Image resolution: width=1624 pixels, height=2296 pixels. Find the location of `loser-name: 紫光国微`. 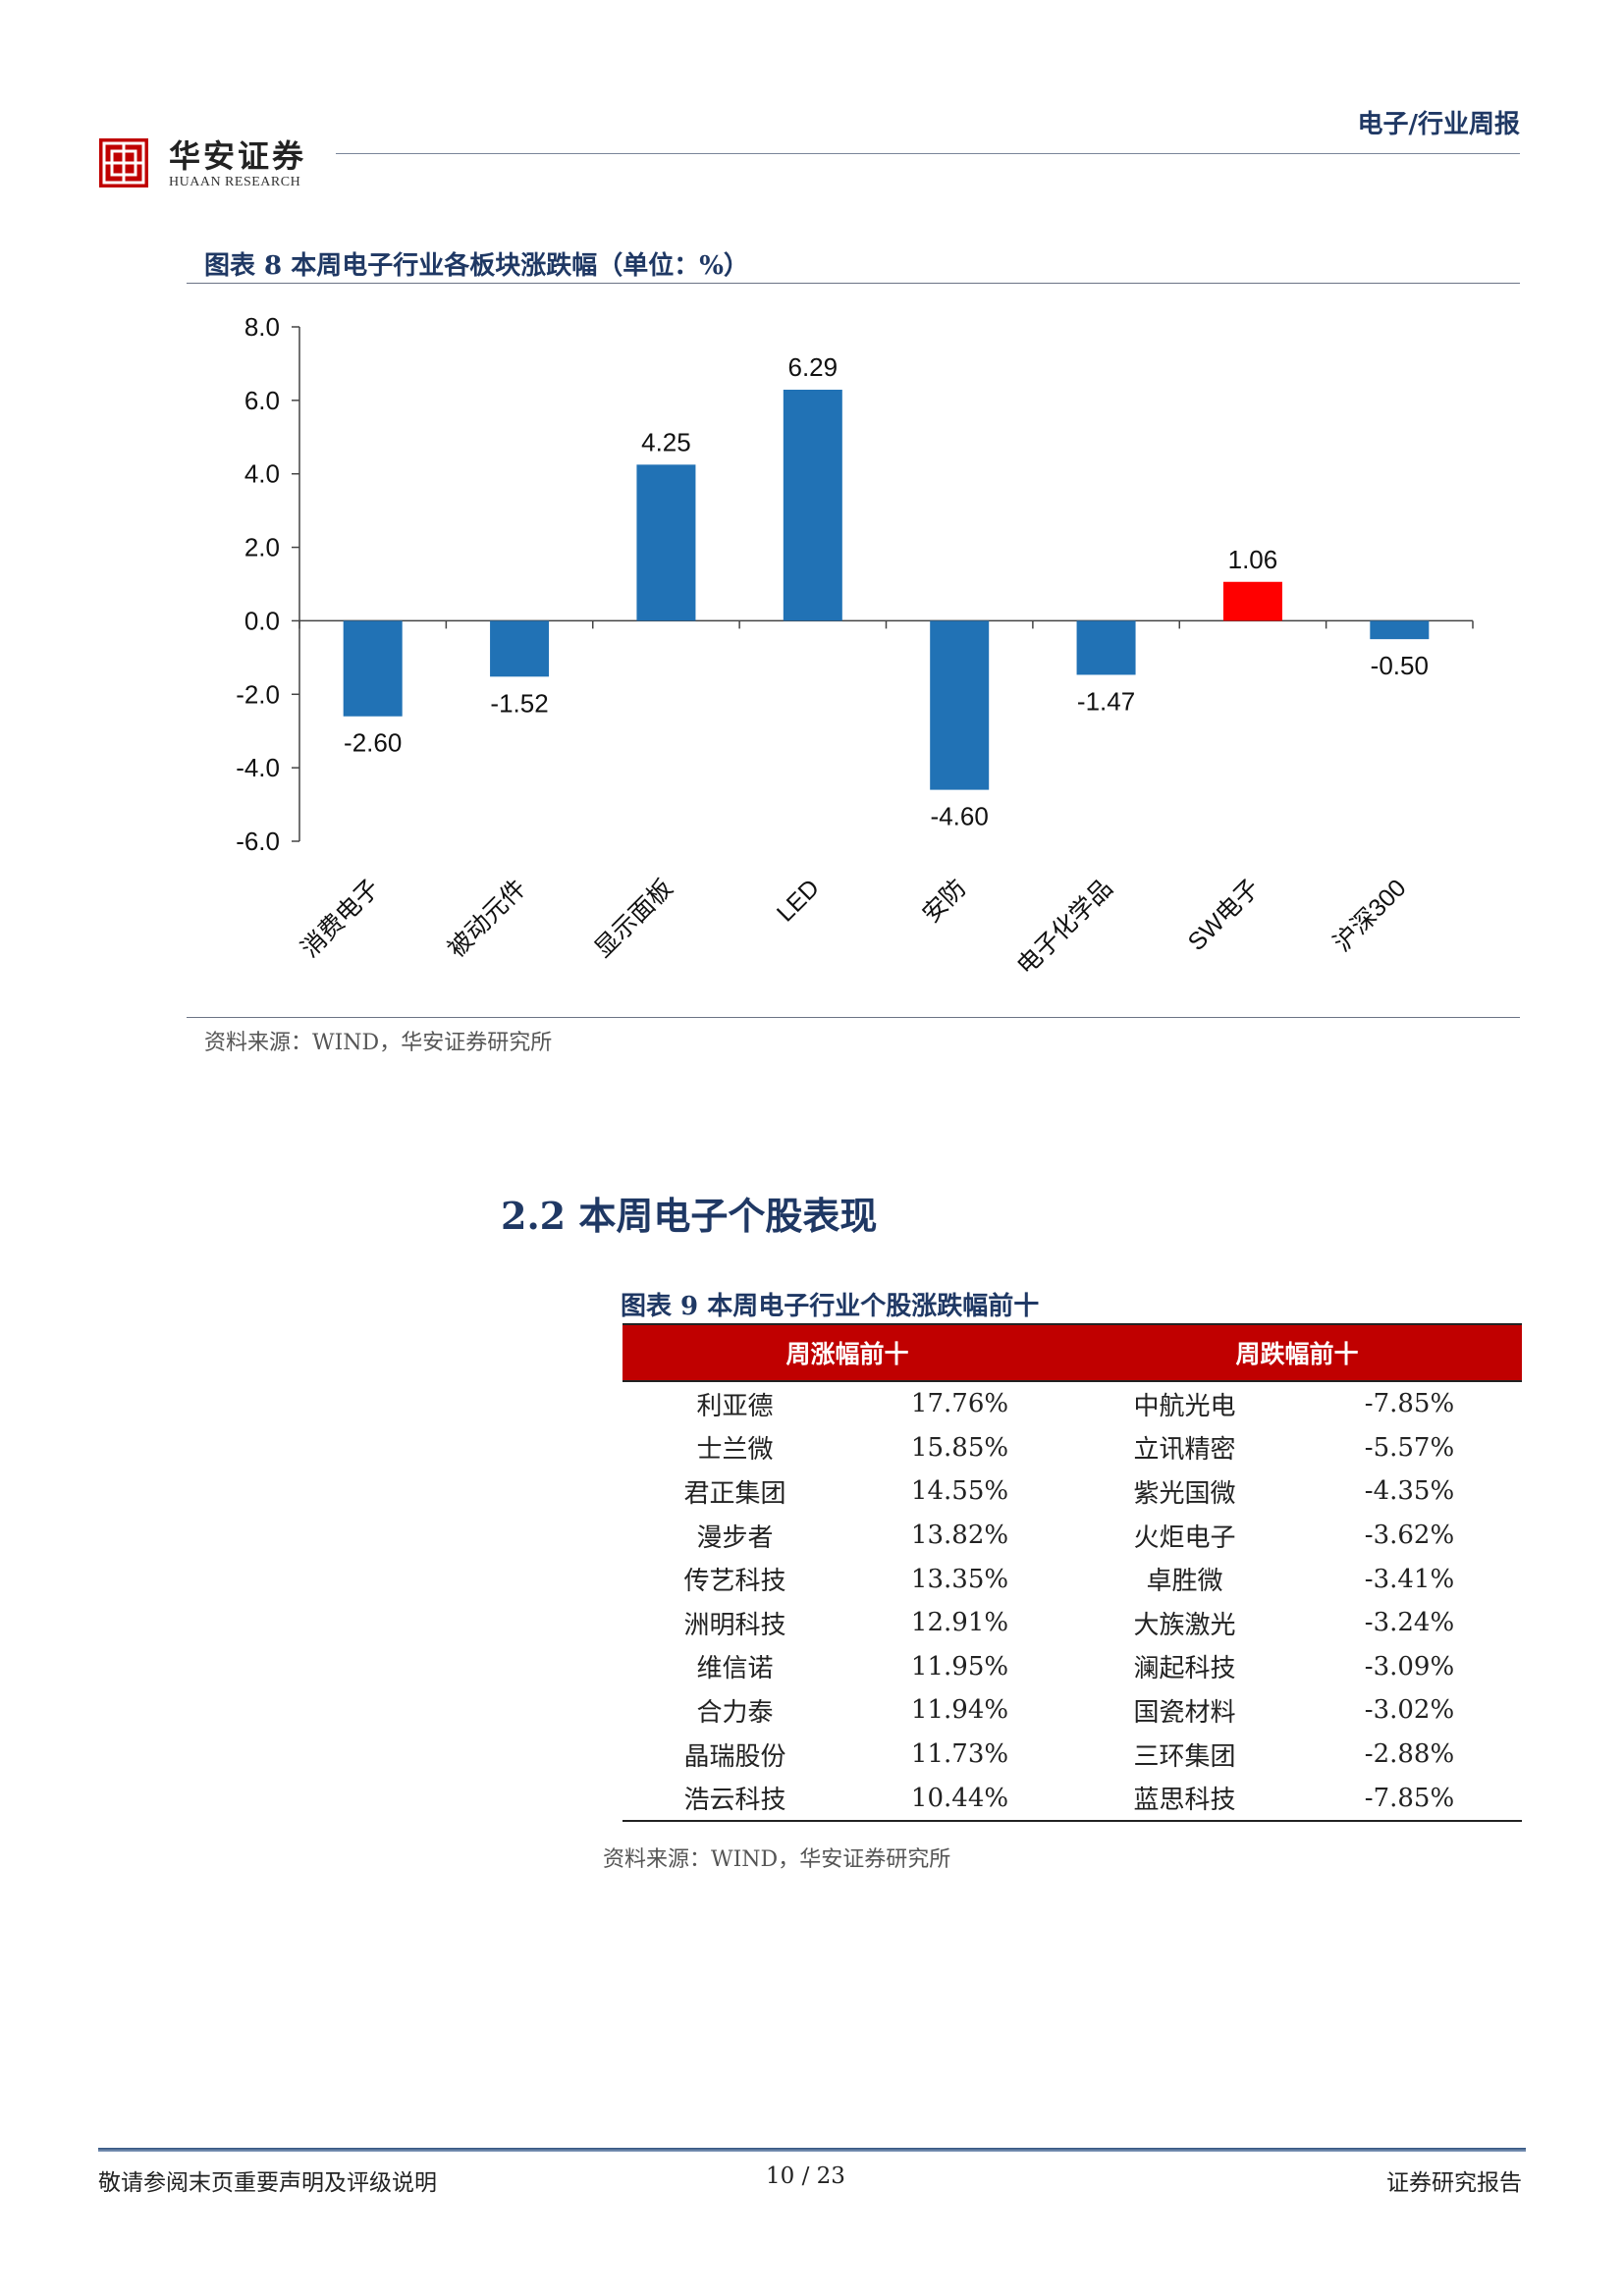

loser-name: 紫光国微 is located at coordinates (1184, 1493).